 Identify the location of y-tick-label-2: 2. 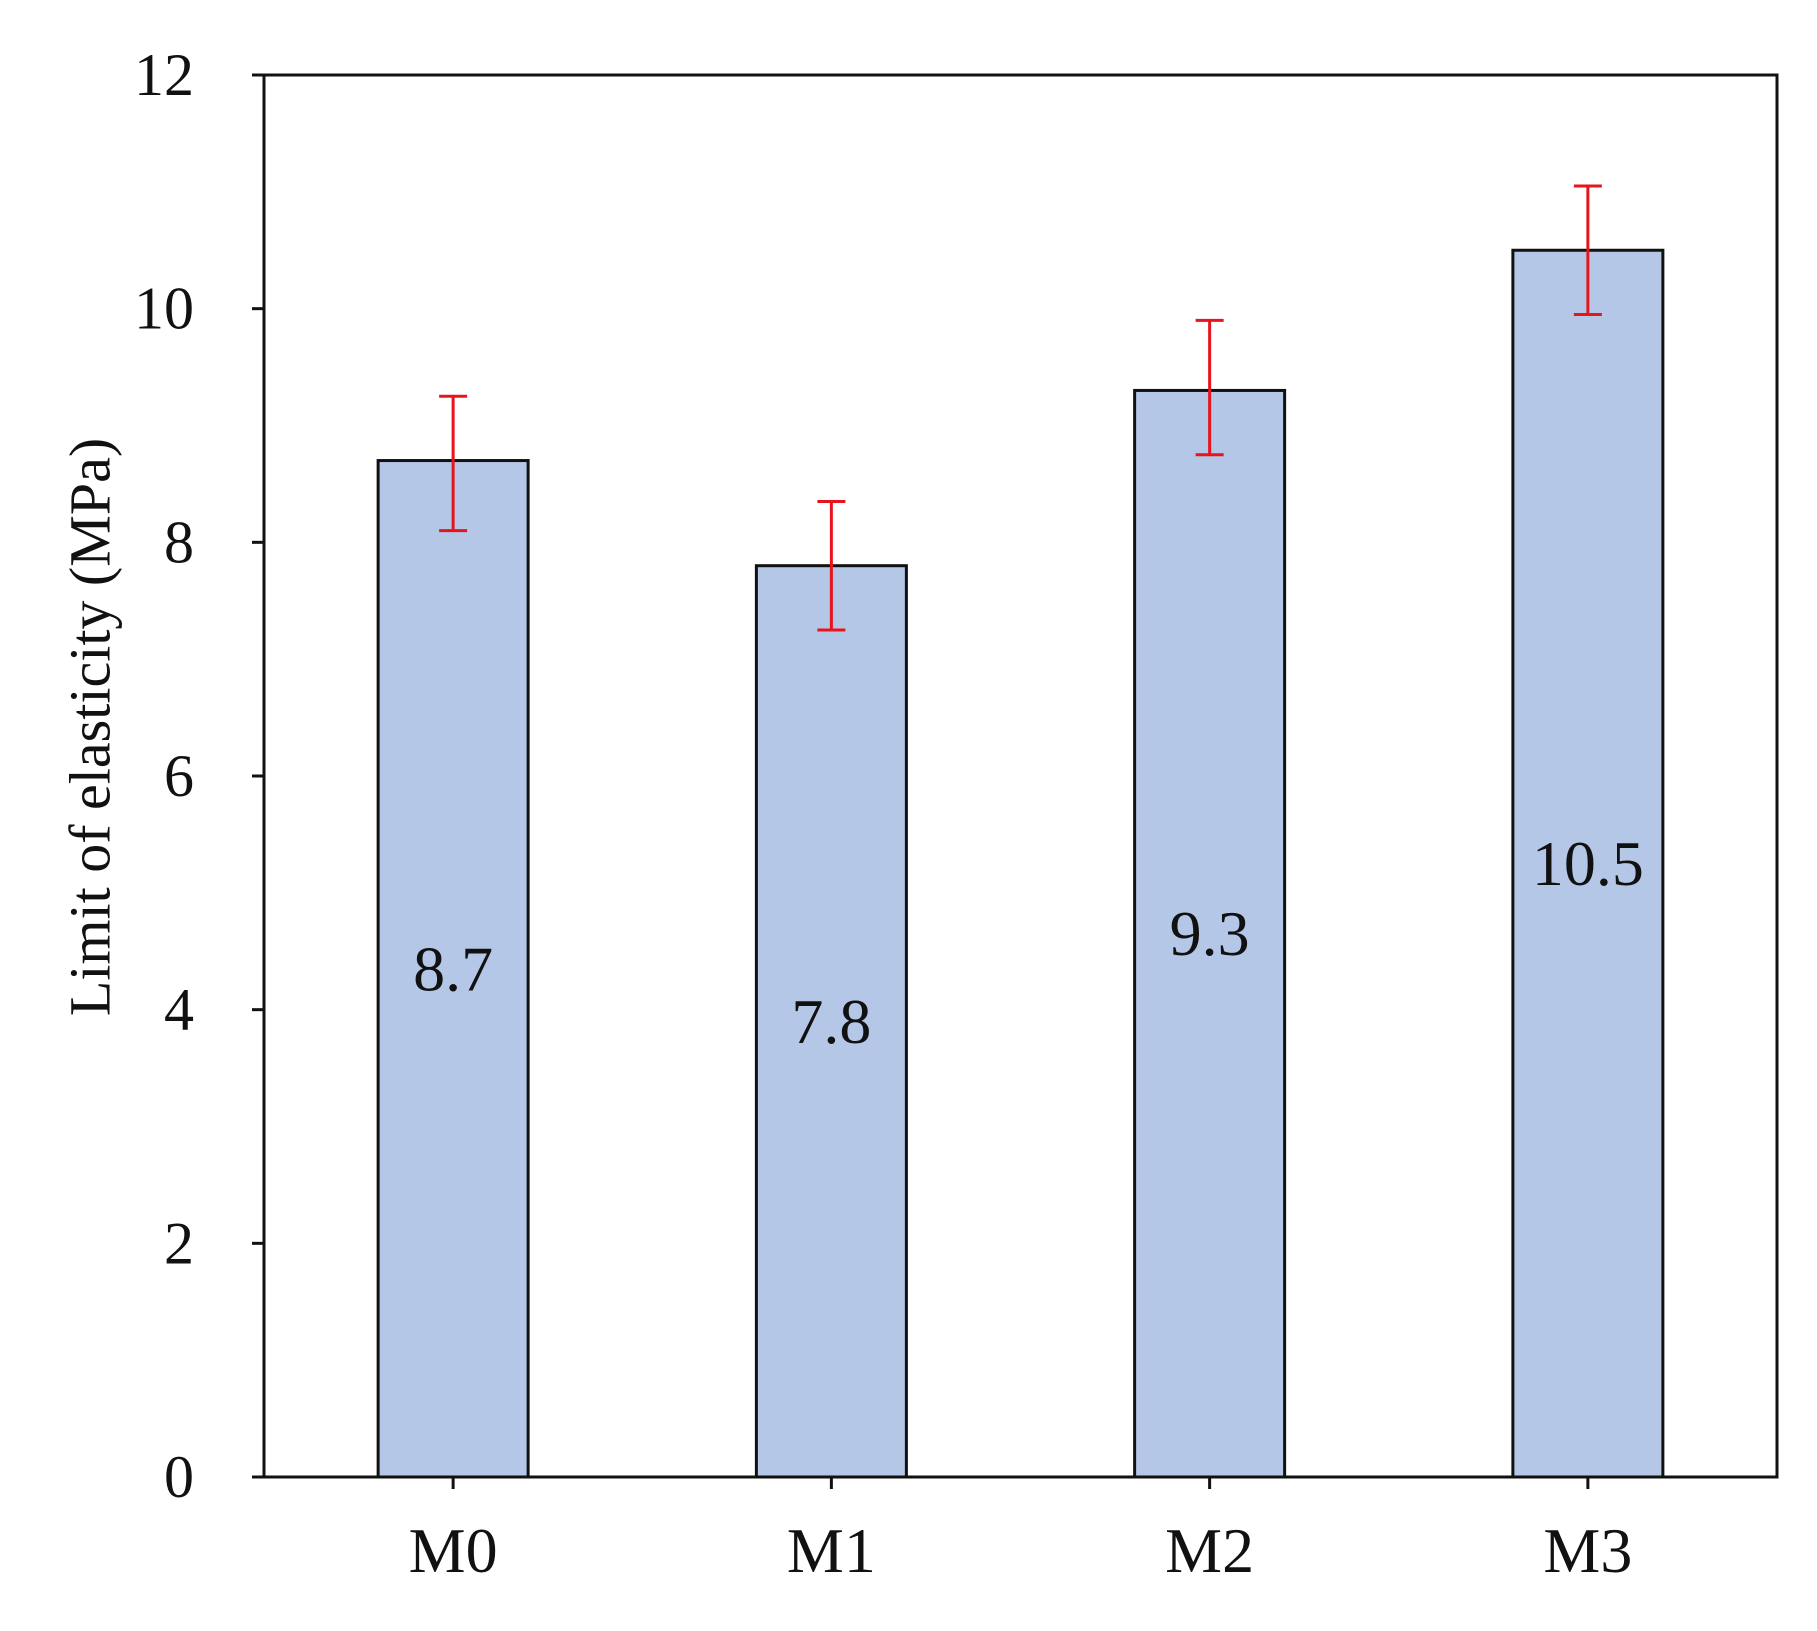
(179, 1243).